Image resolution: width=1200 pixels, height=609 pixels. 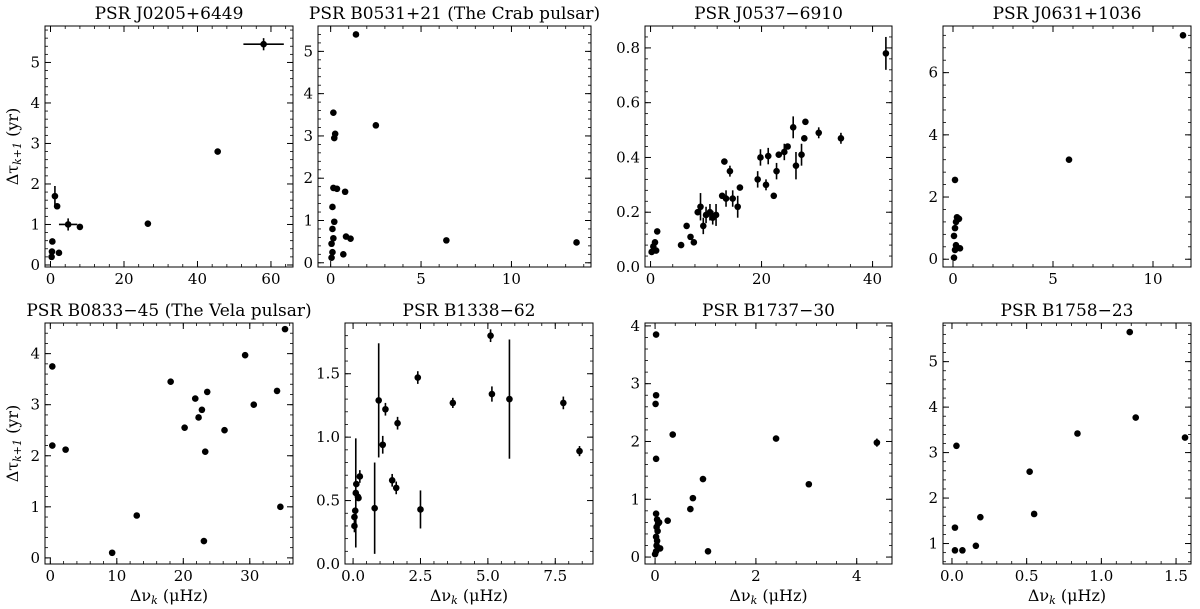 What do you see at coordinates (628, 103) in the screenshot?
I see `y-tick-label: 0.6` at bounding box center [628, 103].